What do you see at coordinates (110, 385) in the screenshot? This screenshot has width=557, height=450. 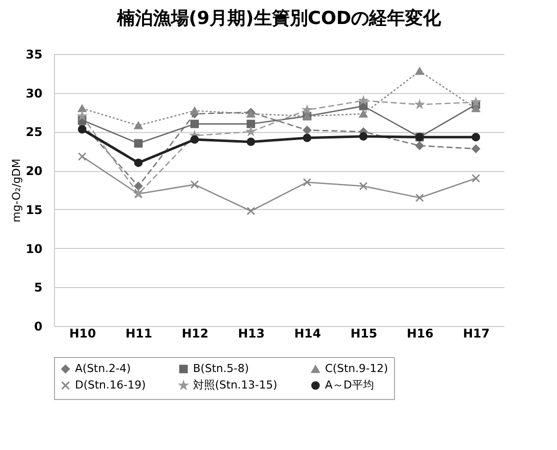 I see `legend-label: D(Stn.16-19)` at bounding box center [110, 385].